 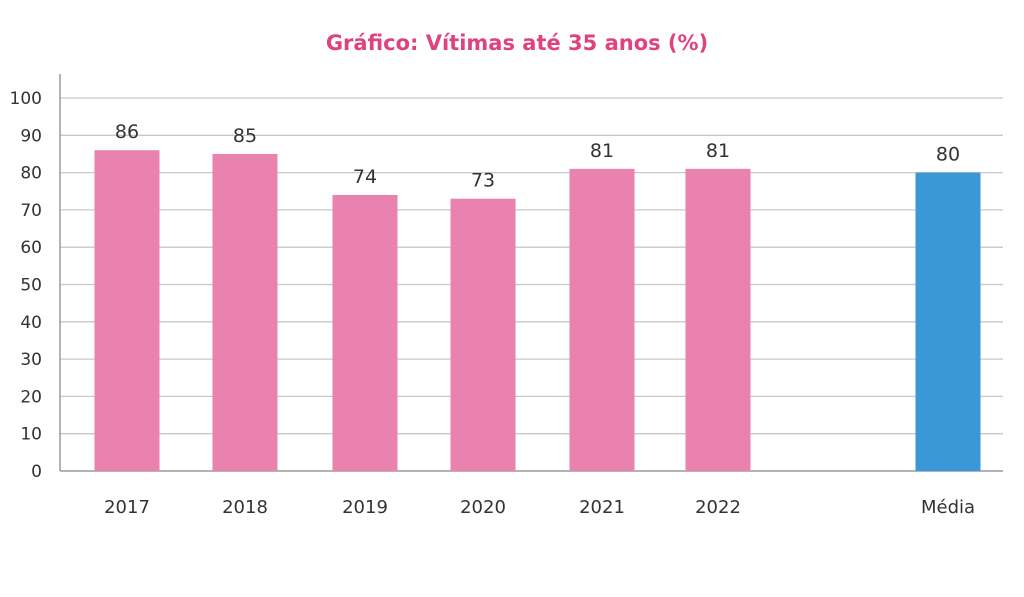 I want to click on y-tick-label: 100, so click(x=26, y=99).